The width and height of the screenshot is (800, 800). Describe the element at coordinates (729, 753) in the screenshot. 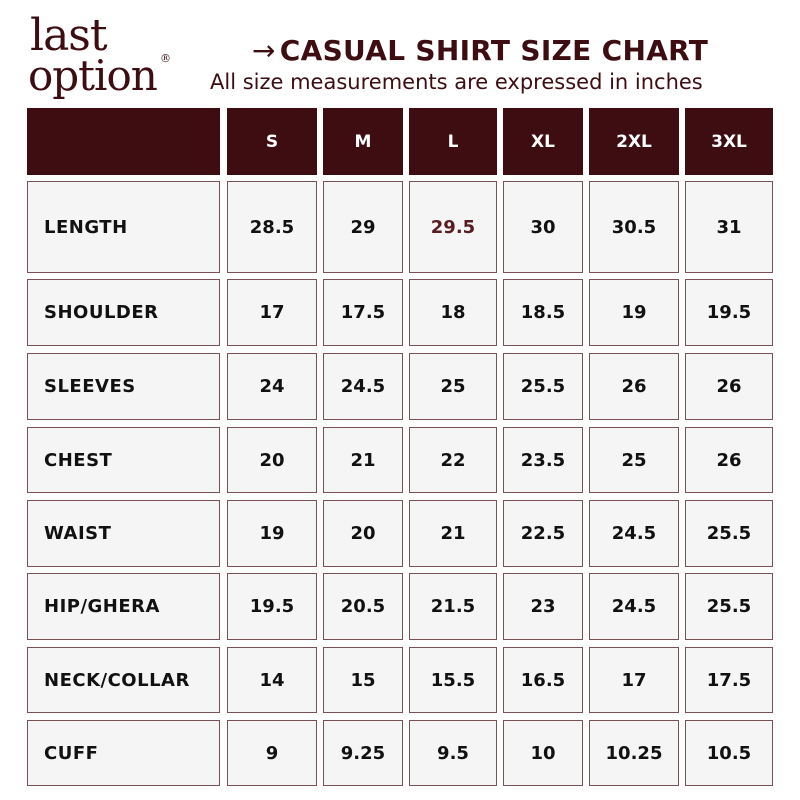

I see `table-cell: 10.5` at that location.